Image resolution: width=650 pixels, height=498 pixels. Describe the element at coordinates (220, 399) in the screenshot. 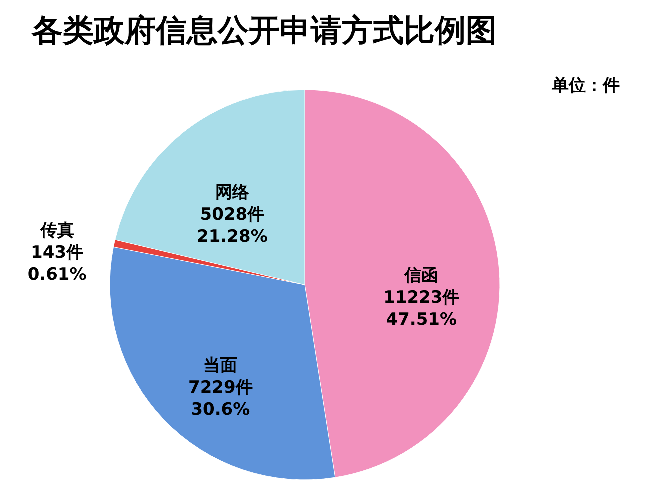

I see `data-label: 7229件 30.6%` at that location.